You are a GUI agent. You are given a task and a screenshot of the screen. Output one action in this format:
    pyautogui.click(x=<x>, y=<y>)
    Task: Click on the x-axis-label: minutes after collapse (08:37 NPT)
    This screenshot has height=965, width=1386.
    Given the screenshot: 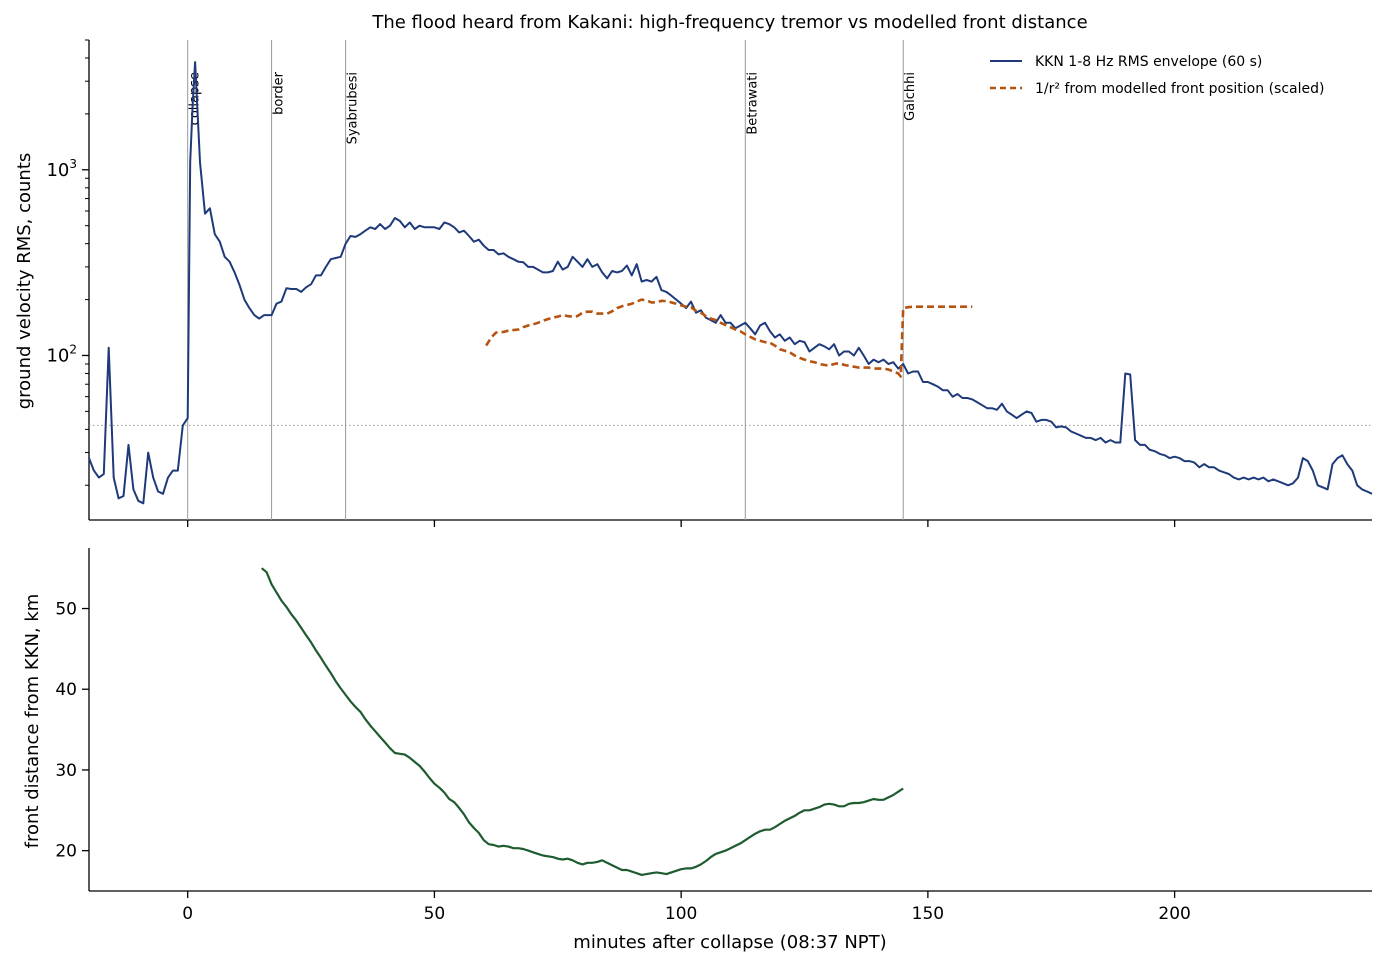 What is the action you would take?
    pyautogui.click(x=729, y=942)
    